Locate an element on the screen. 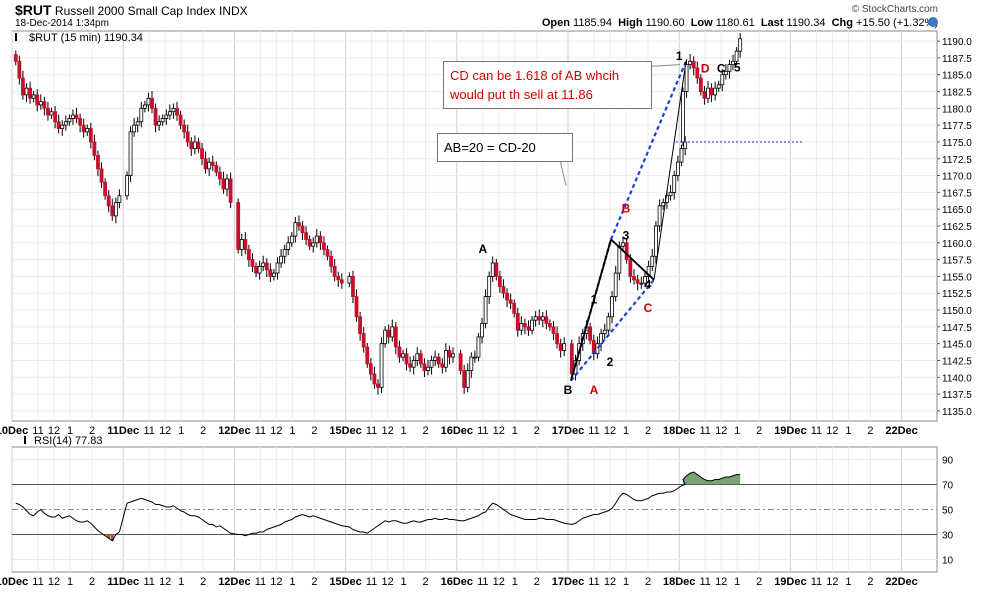 This screenshot has height=596, width=990. x-tick-label-lower: 17Dec is located at coordinates (568, 582).